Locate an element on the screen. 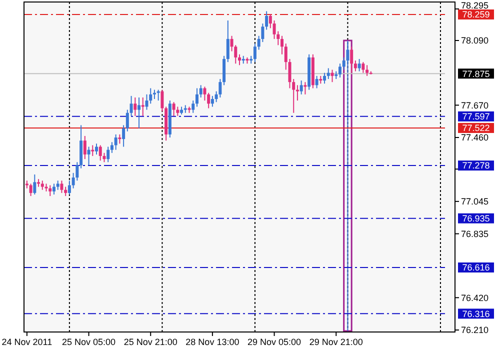  y-tick-label: 77.670 is located at coordinates (475, 105).